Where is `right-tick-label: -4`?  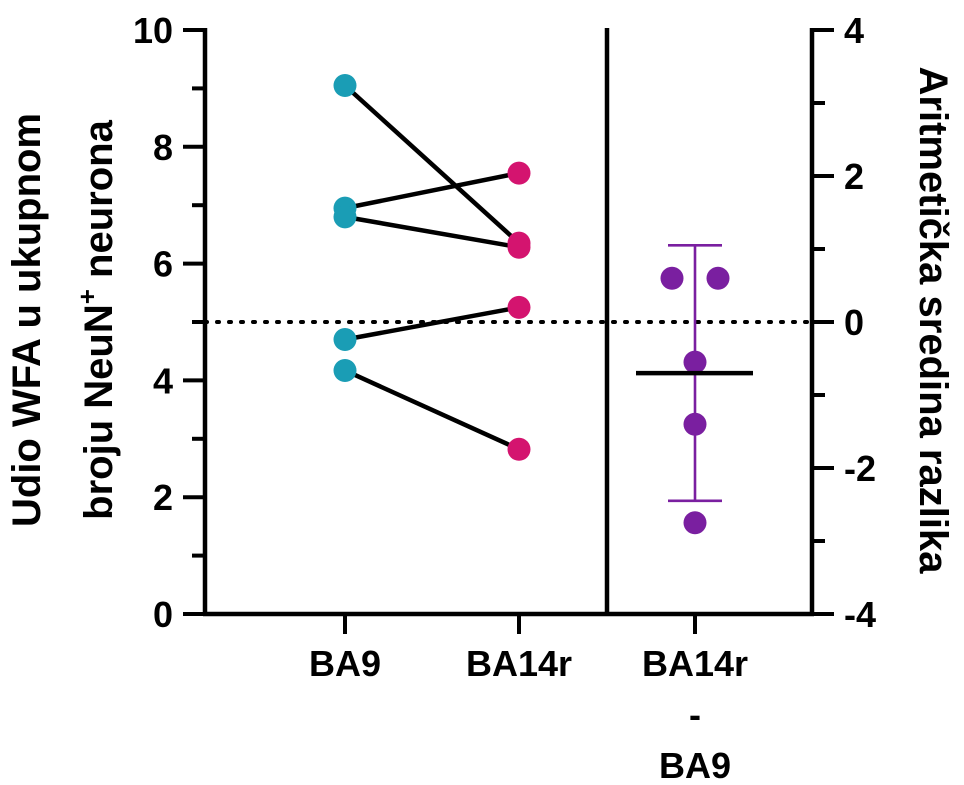 right-tick-label: -4 is located at coordinates (860, 614).